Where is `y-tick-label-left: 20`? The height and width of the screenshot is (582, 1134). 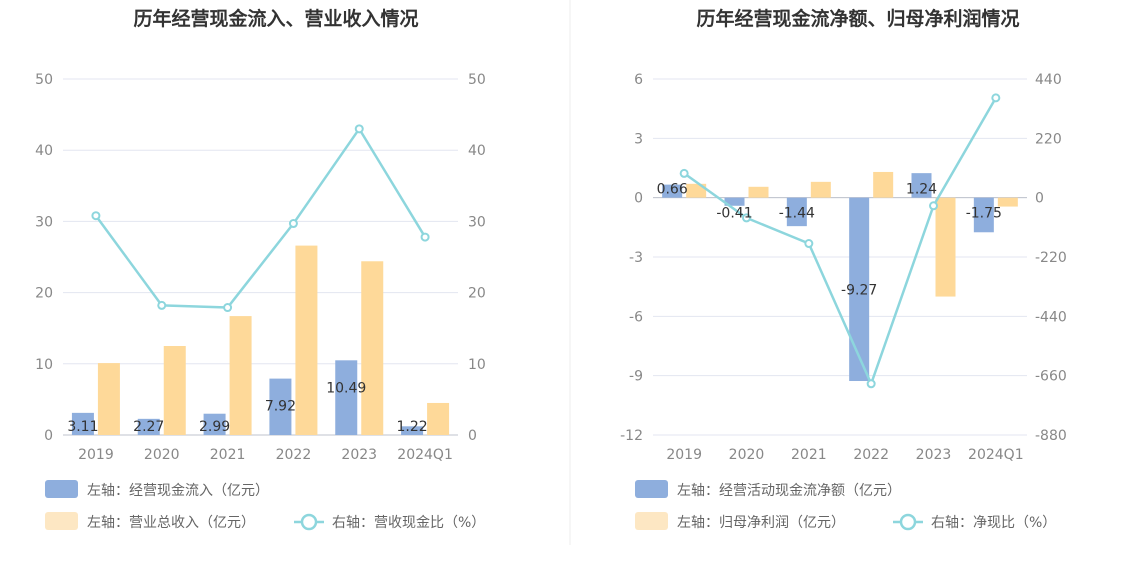
y-tick-label-left: 20 is located at coordinates (44, 294).